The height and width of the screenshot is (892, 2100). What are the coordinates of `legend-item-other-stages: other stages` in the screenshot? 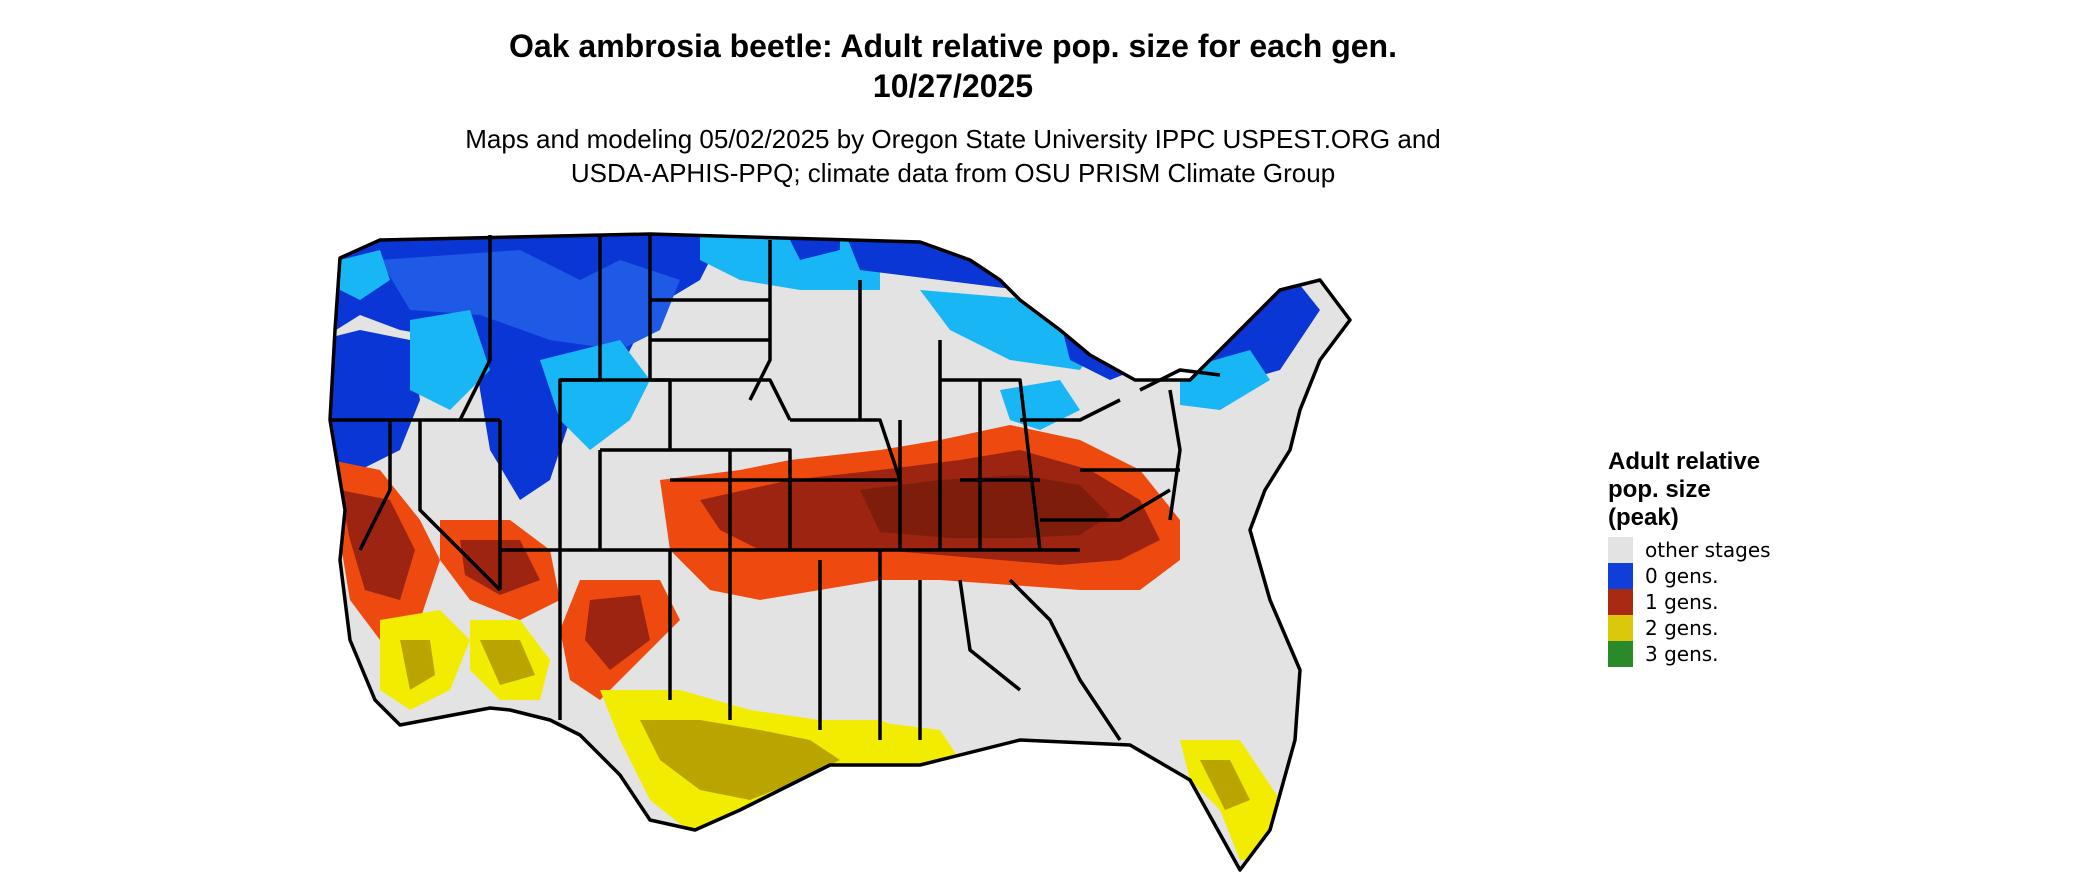 It's located at (1689, 550).